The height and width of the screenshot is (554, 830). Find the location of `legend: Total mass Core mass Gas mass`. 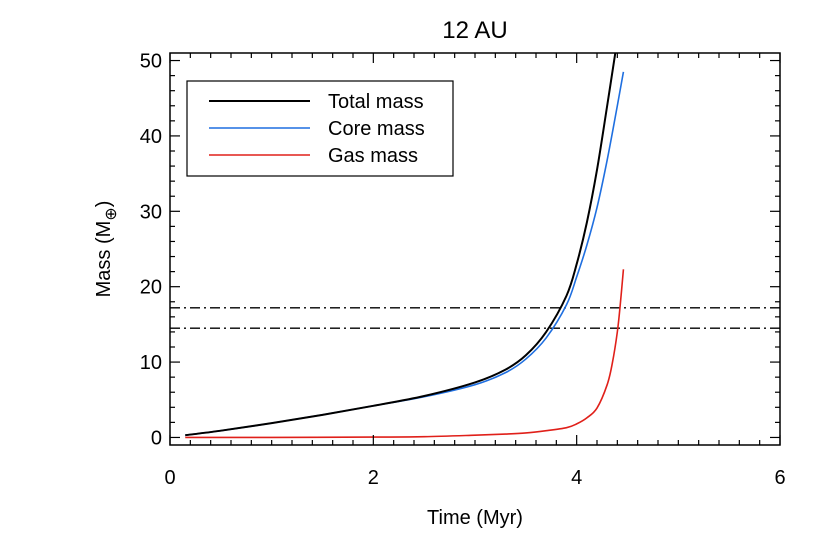

legend: Total mass Core mass Gas mass is located at coordinates (320, 128).